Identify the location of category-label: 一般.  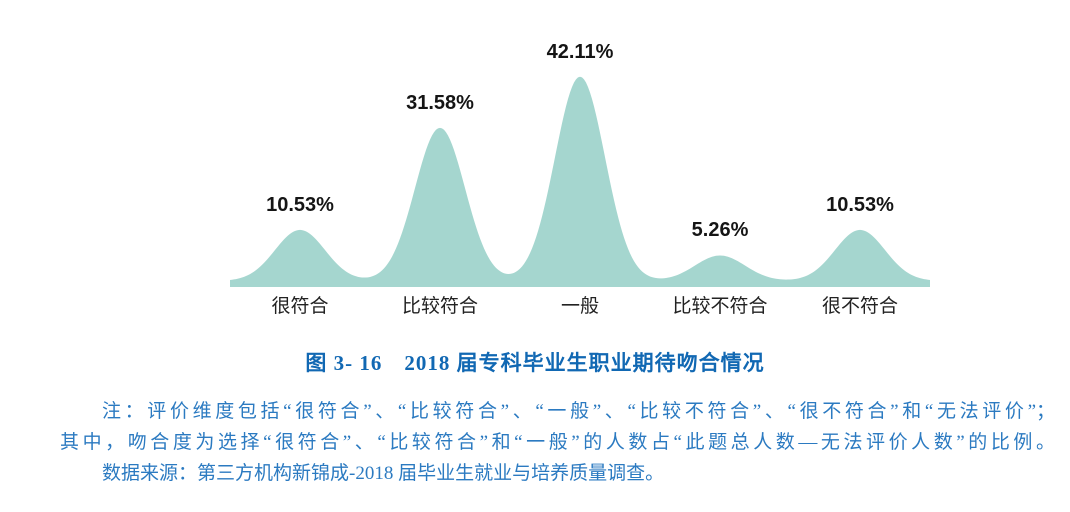
(579, 306).